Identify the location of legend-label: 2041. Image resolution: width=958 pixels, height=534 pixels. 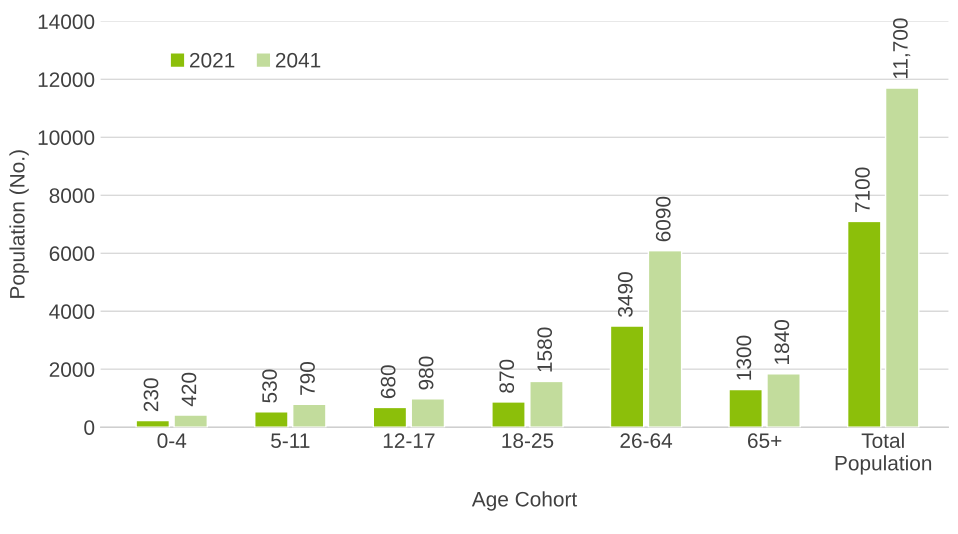
(298, 60).